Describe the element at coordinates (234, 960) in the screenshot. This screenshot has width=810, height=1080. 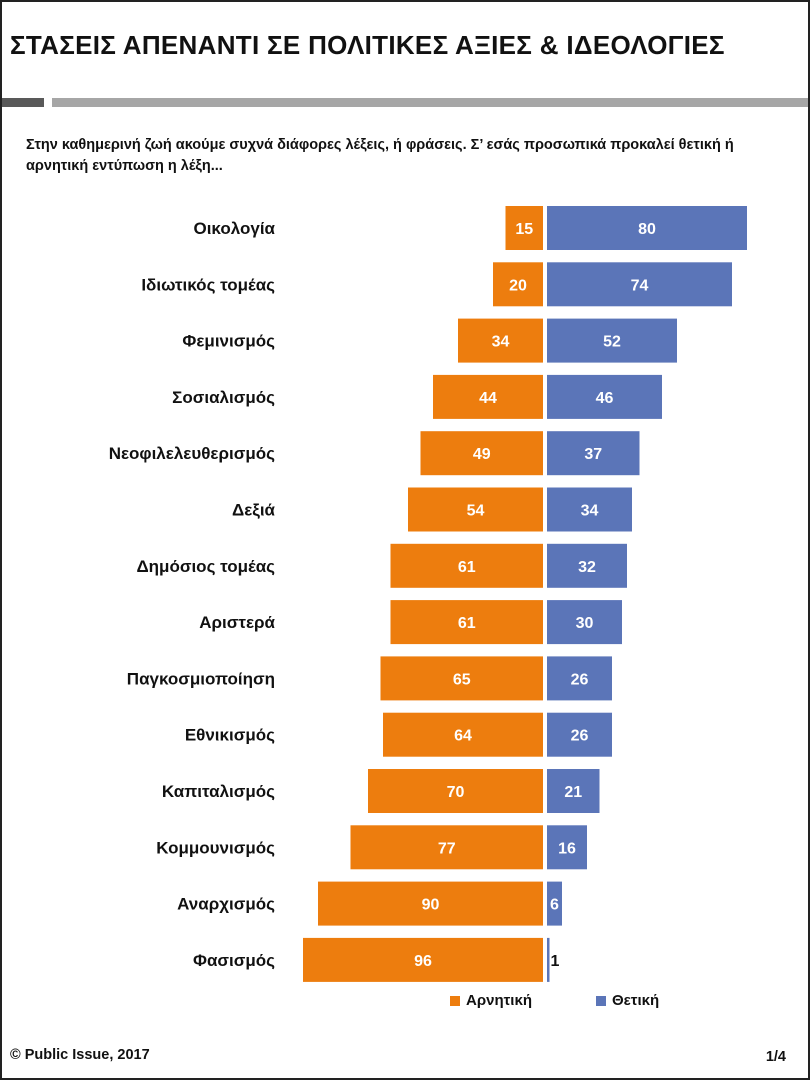
I see `category-label: Φασισμός` at that location.